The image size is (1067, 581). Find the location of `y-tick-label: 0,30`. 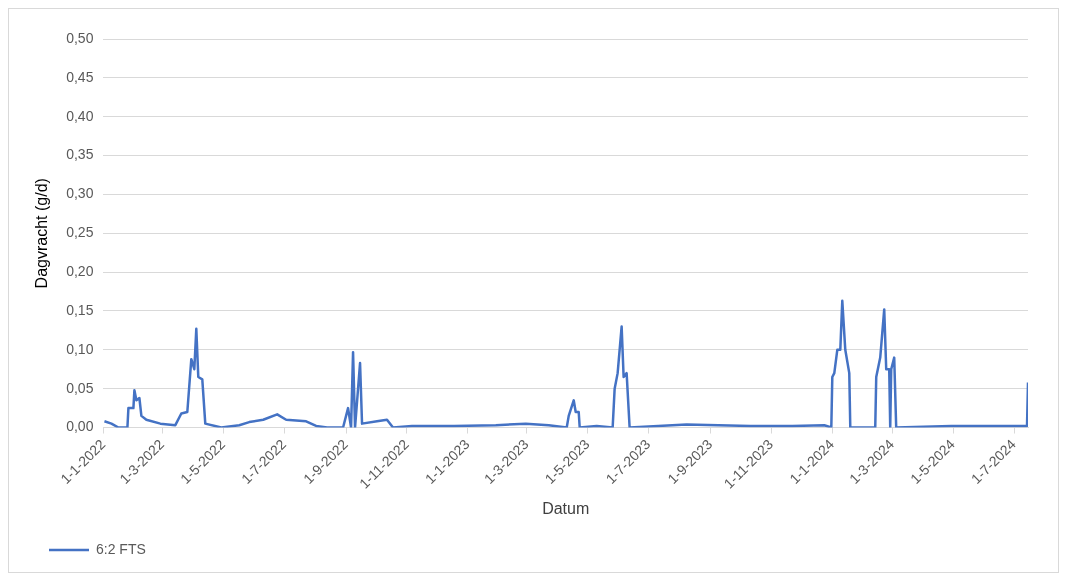

y-tick-label: 0,30 is located at coordinates (80, 193).